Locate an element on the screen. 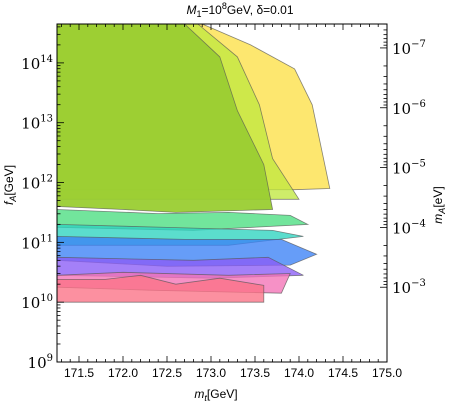 The width and height of the screenshot is (451, 404). y-left-tick-label: 109 is located at coordinates (40, 362).